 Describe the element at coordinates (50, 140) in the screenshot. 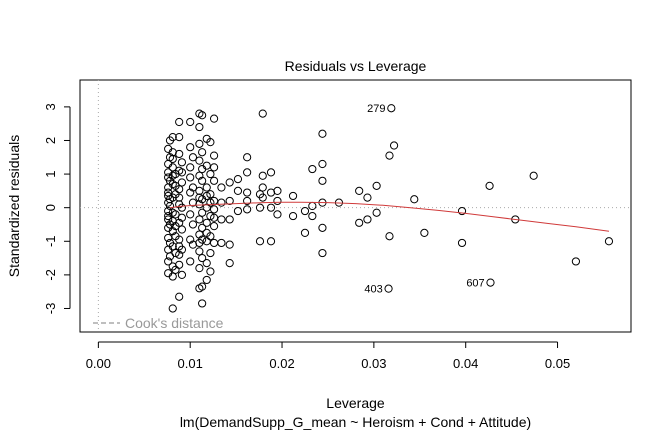

I see `y-tick-label: 2` at that location.